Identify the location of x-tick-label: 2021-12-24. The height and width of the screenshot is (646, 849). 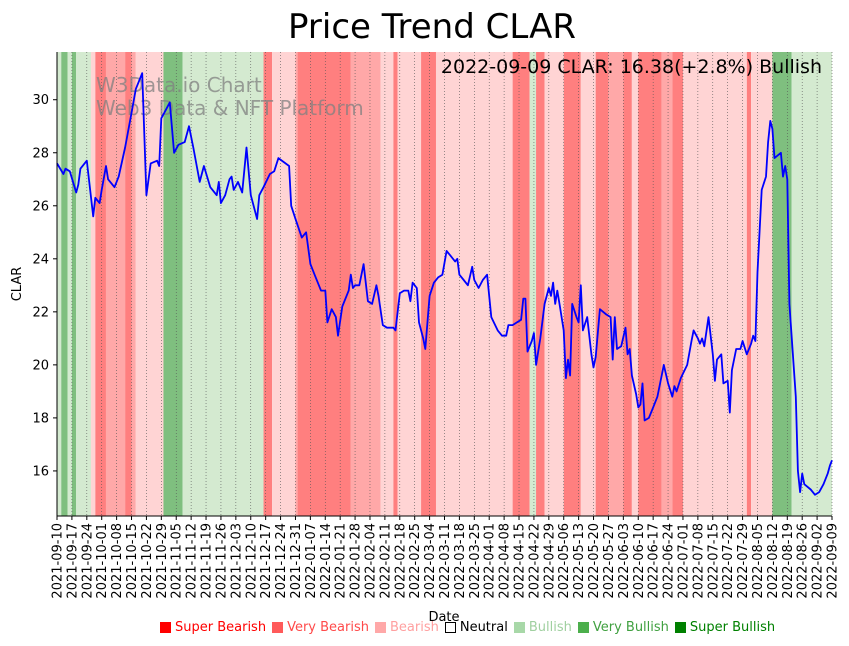
(281, 561).